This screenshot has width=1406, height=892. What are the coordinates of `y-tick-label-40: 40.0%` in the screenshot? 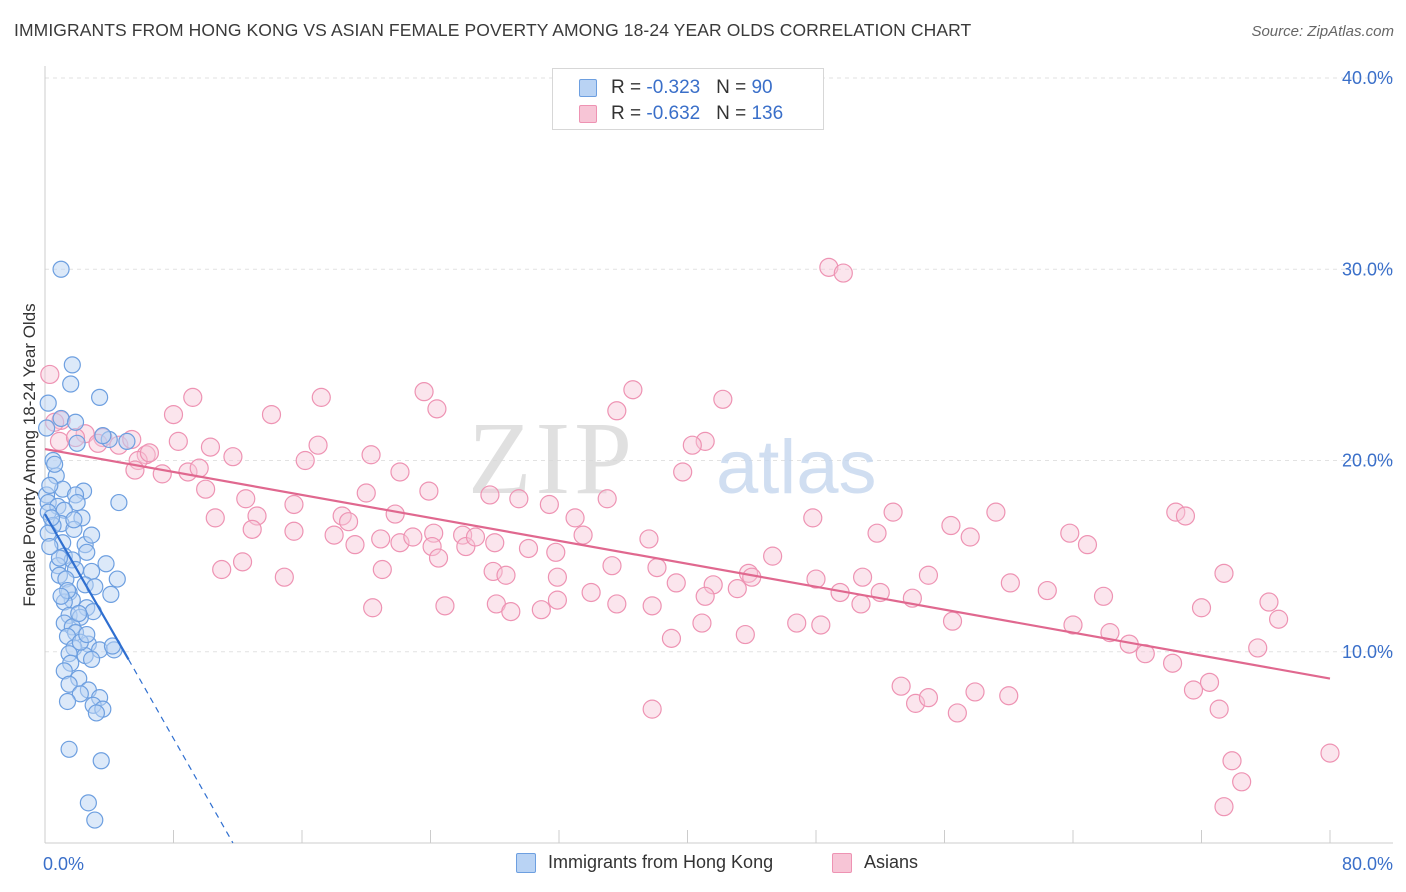 It's located at (1367, 78).